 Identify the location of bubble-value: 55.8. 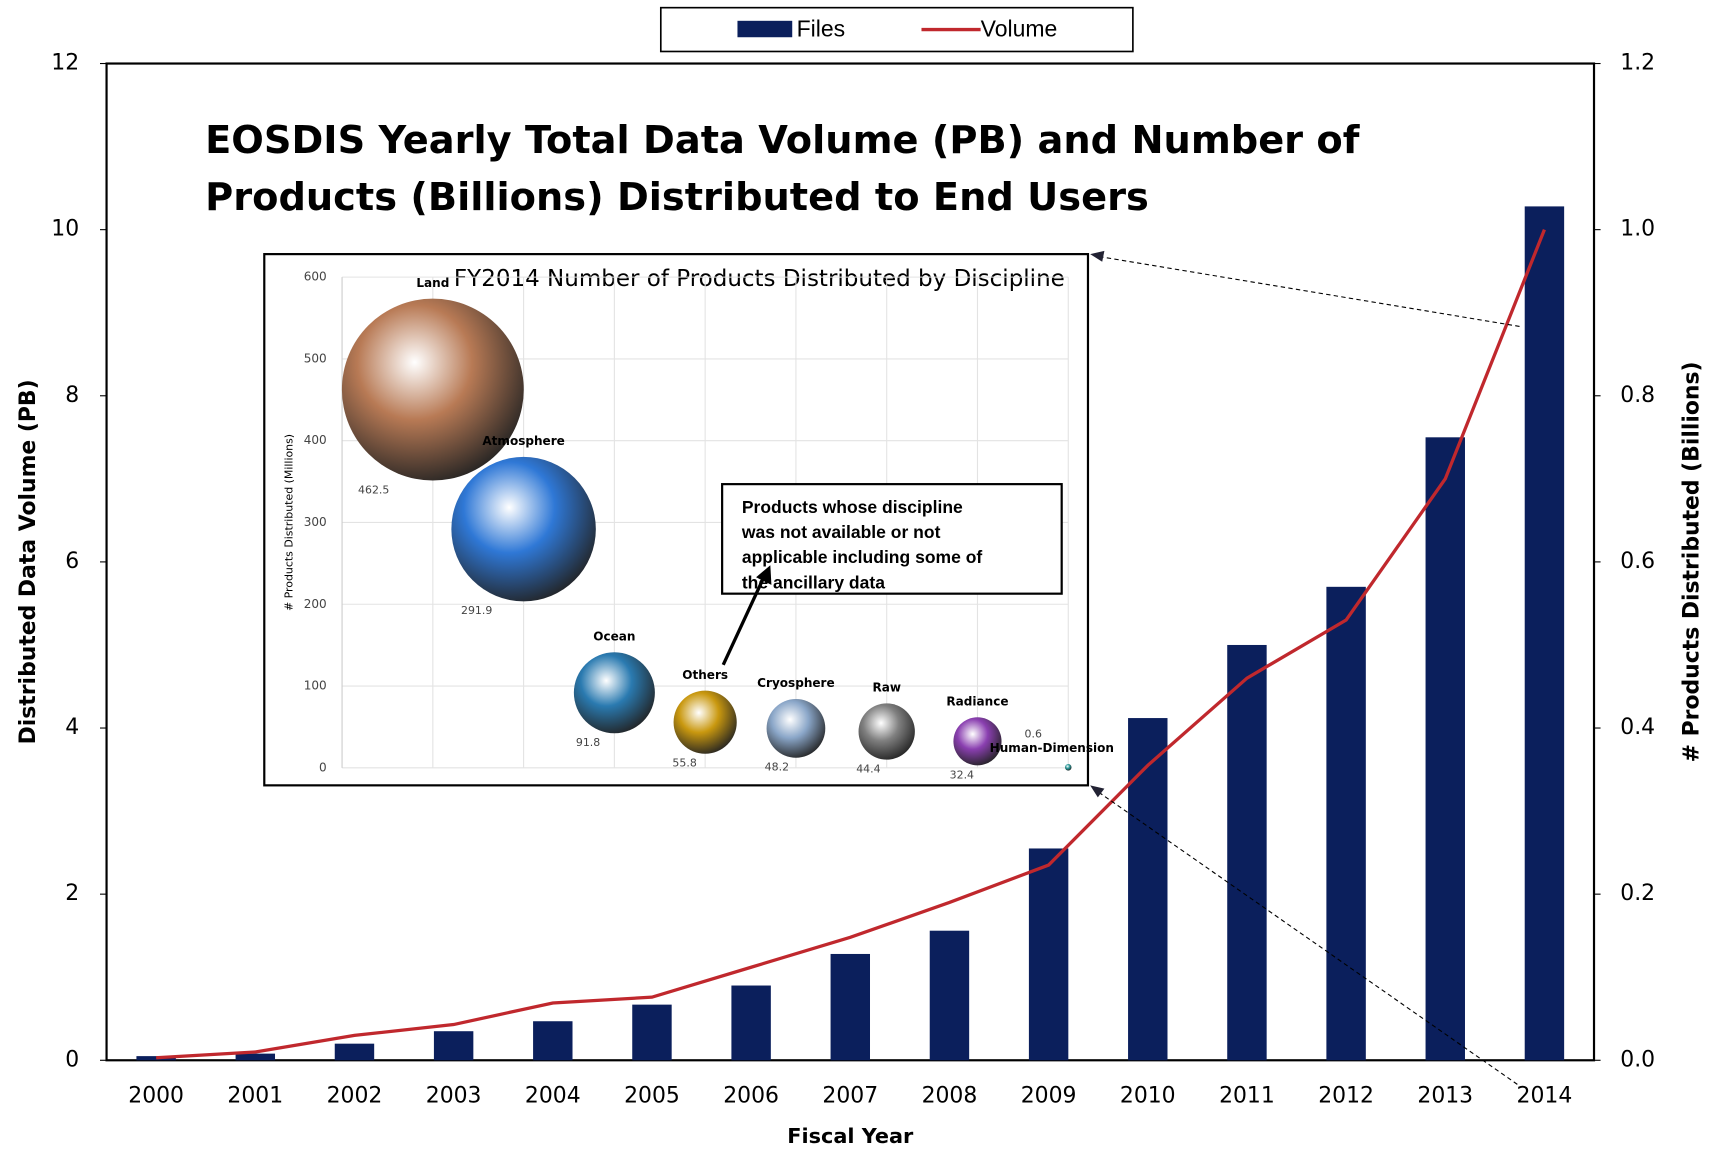
(684, 763).